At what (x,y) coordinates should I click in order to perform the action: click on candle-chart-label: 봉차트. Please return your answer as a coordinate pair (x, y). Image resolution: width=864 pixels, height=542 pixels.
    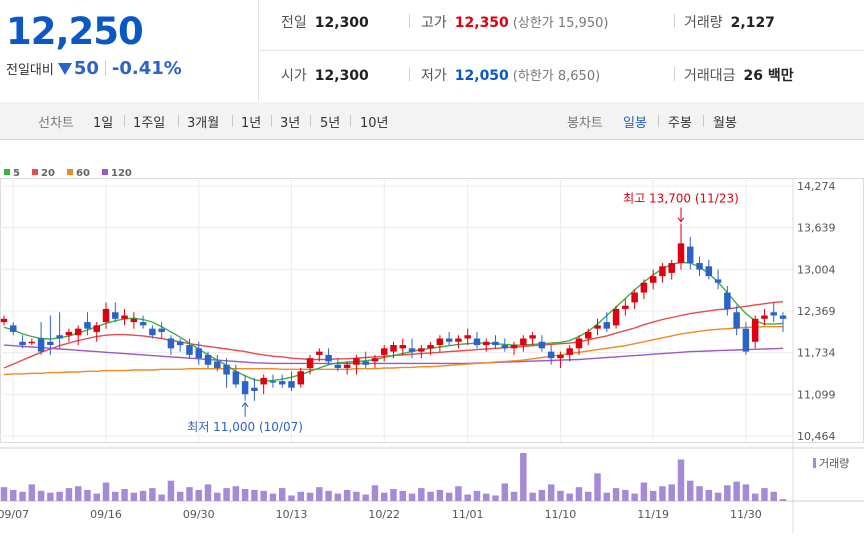
    Looking at the image, I should click on (585, 123).